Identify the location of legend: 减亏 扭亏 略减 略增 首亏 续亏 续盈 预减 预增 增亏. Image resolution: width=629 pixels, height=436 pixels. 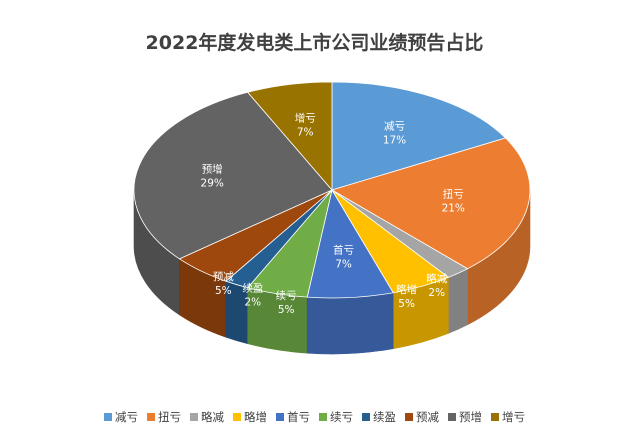
(314, 417).